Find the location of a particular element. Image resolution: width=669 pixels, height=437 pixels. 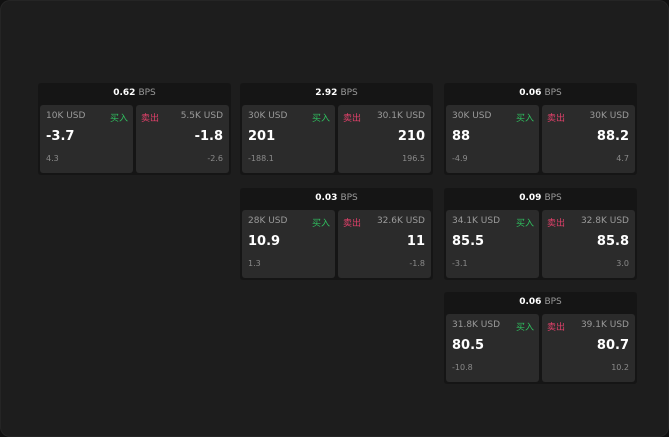

buy-cell: 10K USD 买入 -3.7 4.3 is located at coordinates (86, 139).